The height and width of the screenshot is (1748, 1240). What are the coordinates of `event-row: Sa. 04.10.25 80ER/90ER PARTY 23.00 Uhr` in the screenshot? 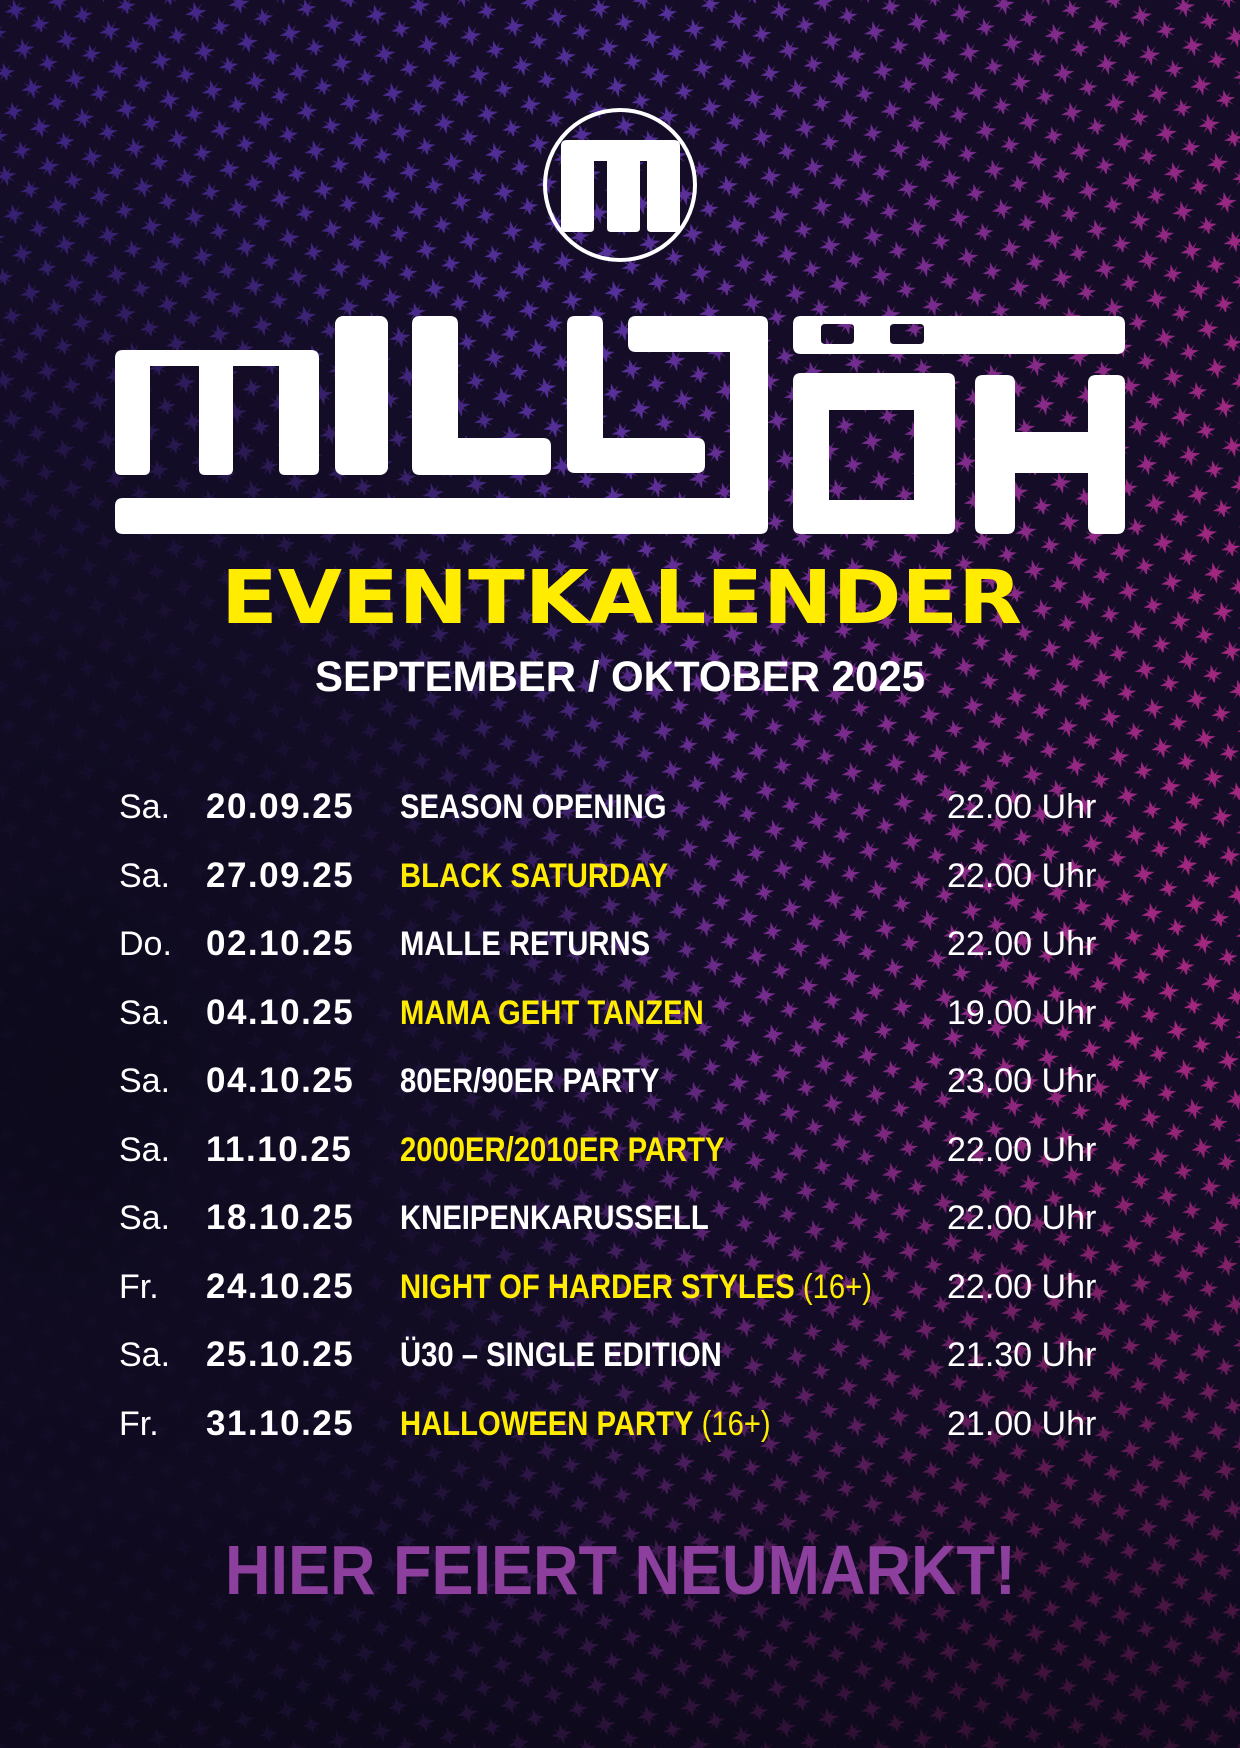 It's located at (620, 1081).